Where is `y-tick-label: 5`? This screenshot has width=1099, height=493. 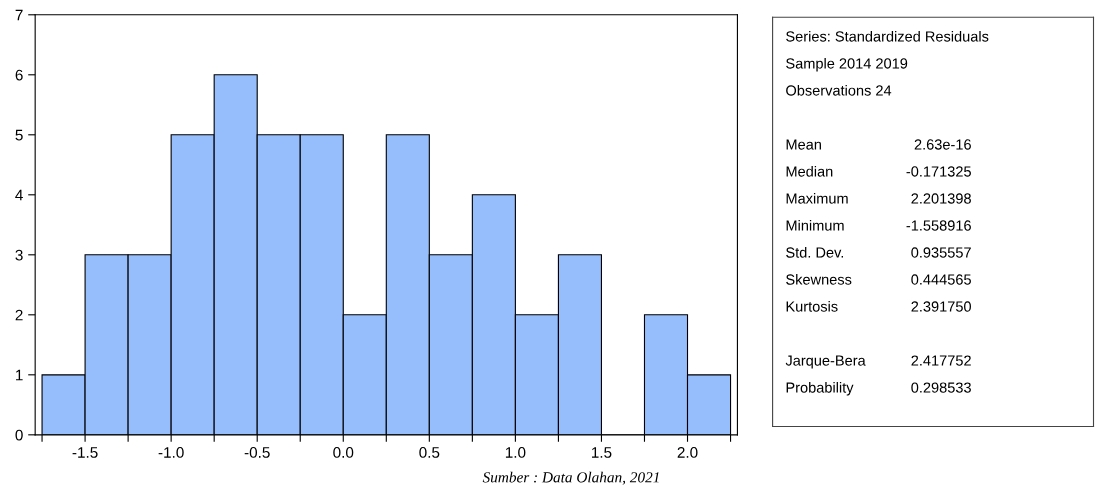 y-tick-label: 5 is located at coordinates (19, 135).